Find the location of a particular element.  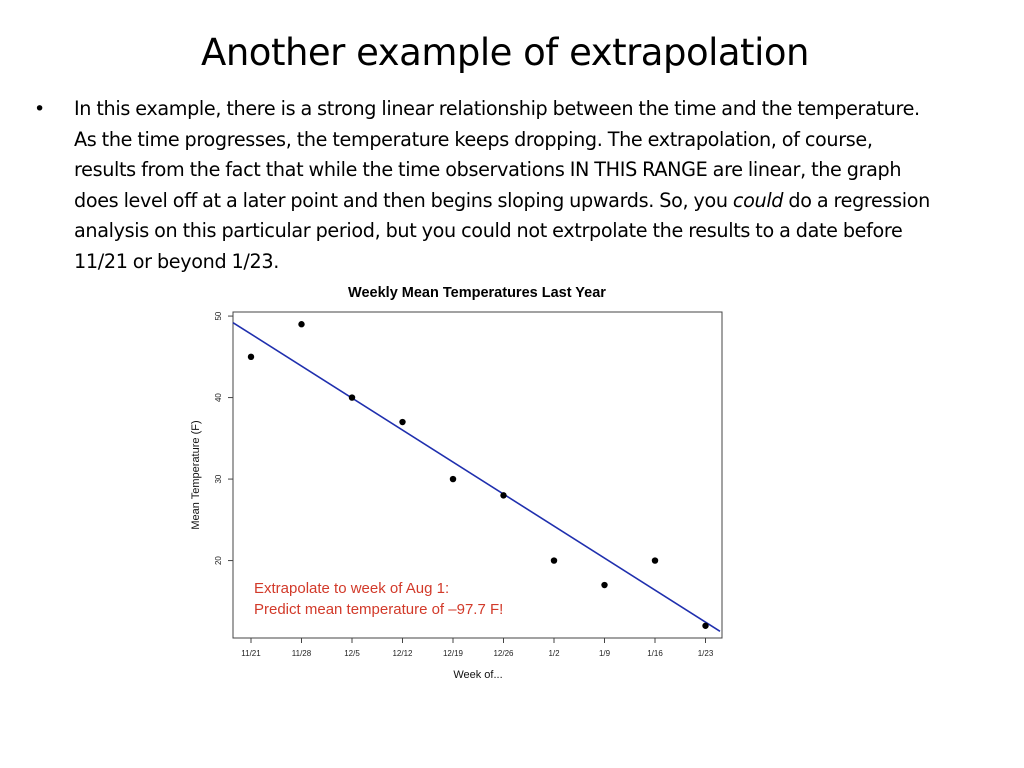

bullet-text-emphasis: could is located at coordinates (758, 200).